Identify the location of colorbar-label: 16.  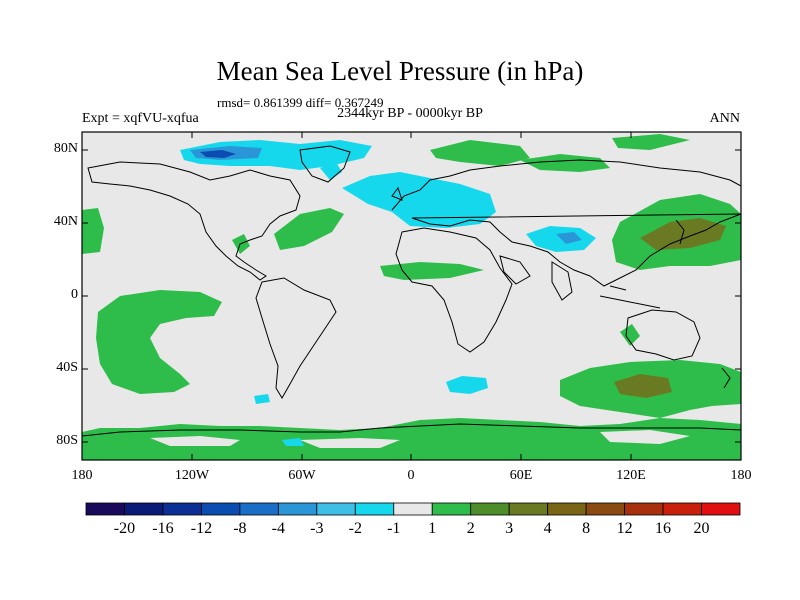
(663, 528).